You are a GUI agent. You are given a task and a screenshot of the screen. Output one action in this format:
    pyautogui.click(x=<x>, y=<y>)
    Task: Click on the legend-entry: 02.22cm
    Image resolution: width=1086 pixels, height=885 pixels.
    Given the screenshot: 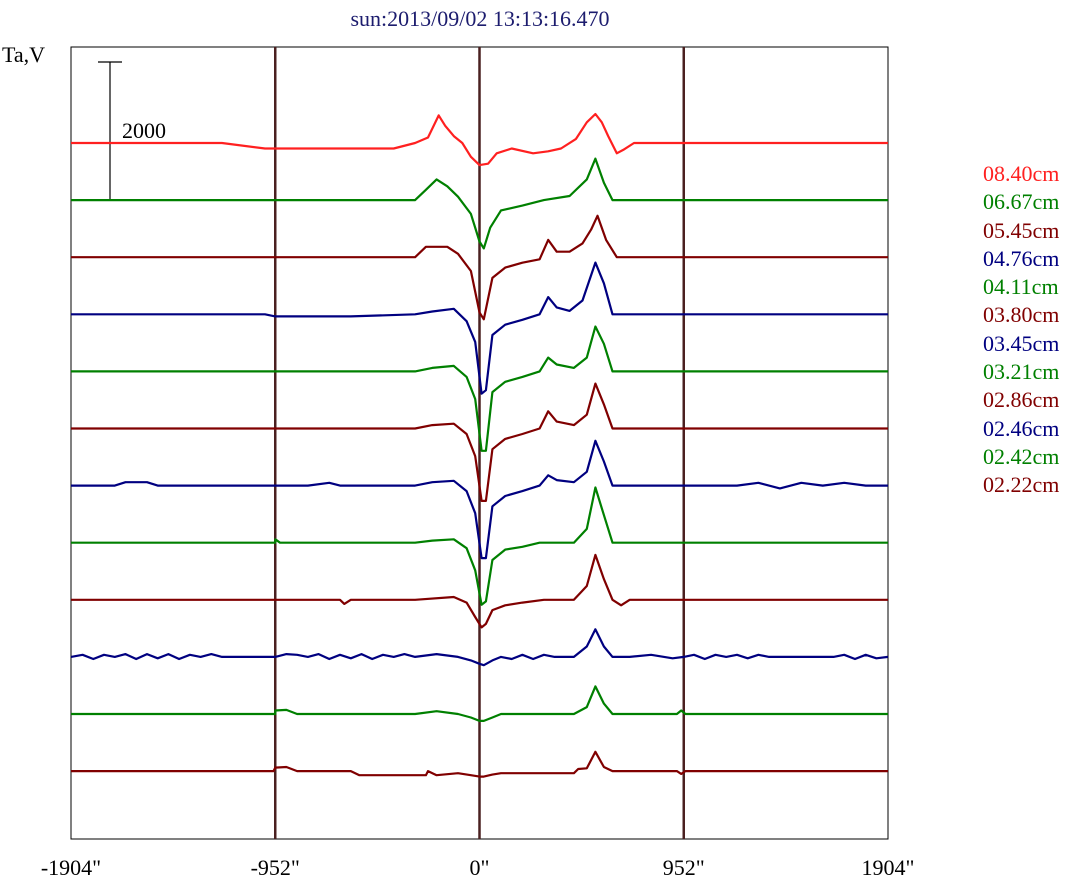 What is the action you would take?
    pyautogui.click(x=1021, y=485)
    